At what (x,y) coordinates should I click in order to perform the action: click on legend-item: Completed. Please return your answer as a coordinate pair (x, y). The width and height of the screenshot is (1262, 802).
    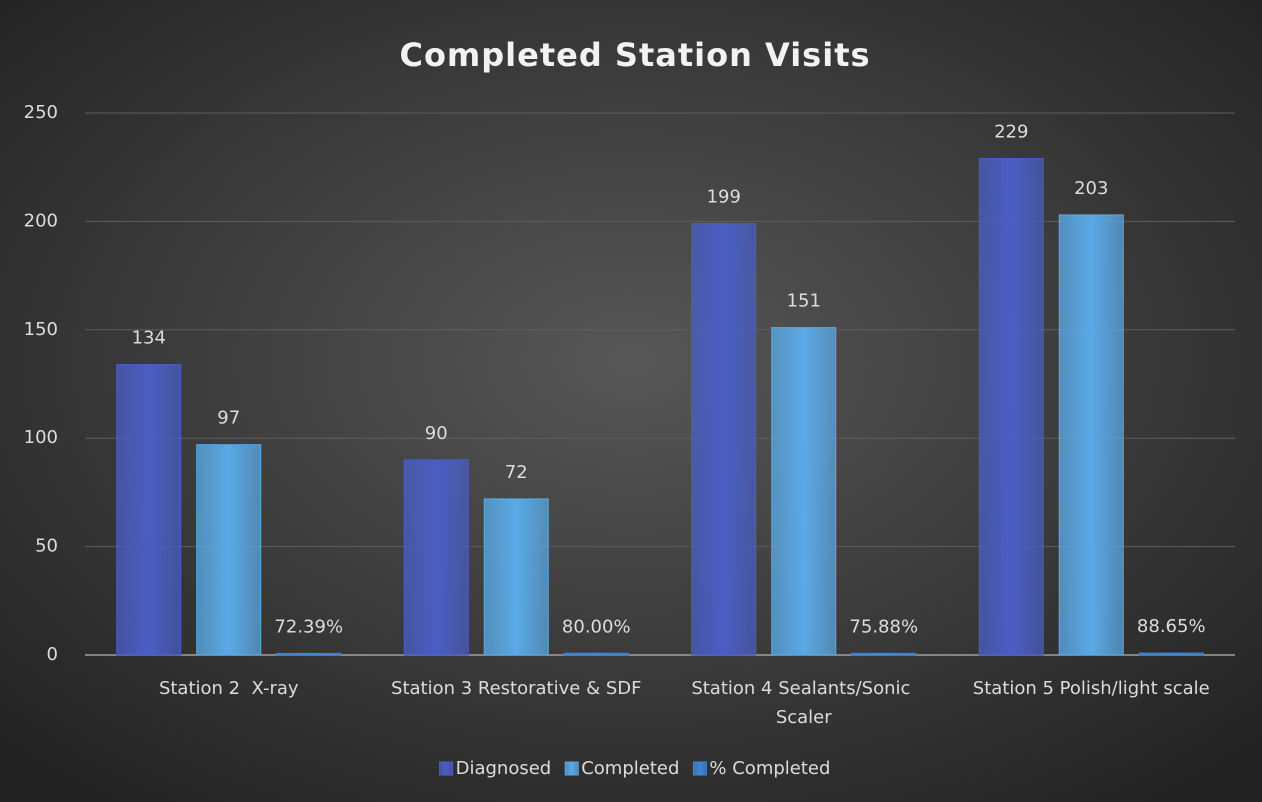
    Looking at the image, I should click on (621, 768).